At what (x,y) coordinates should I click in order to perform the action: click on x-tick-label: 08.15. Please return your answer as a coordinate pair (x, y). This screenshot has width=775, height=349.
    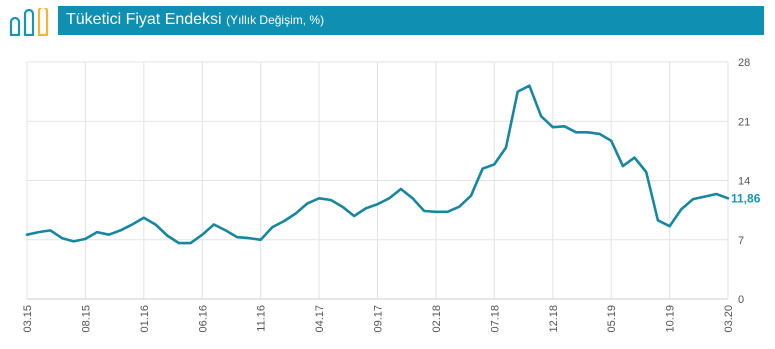
    Looking at the image, I should click on (86, 319).